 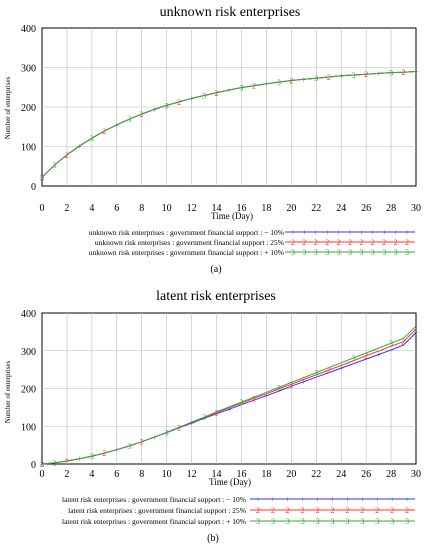 What do you see at coordinates (66, 208) in the screenshot?
I see `x-tick-label: 2` at bounding box center [66, 208].